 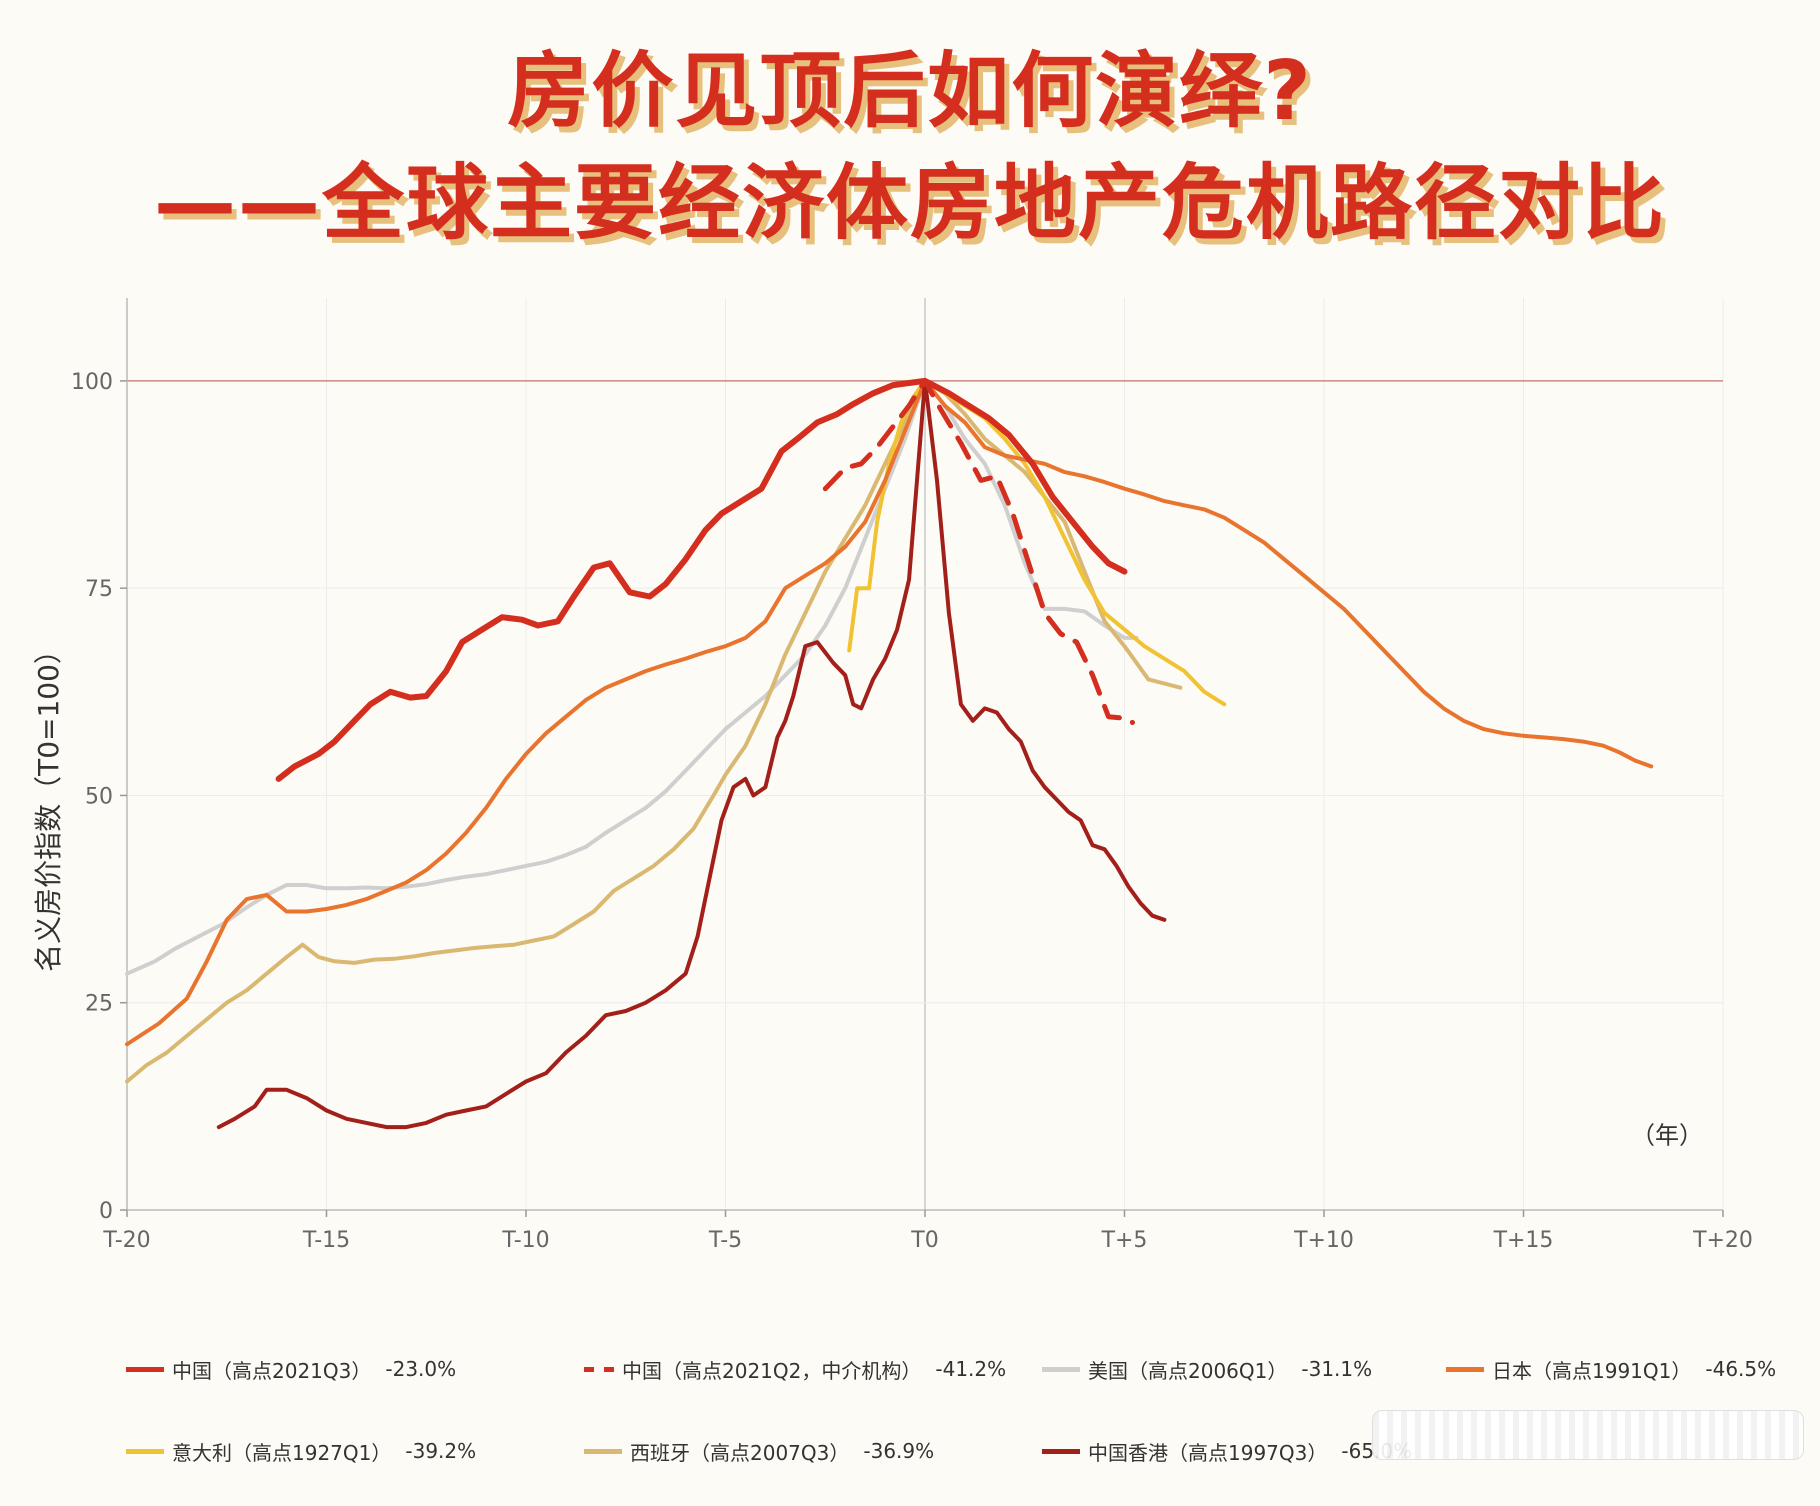 I want to click on legend-item: 日本（高点1991Q1） -46.5%, so click(x=1611, y=1369).